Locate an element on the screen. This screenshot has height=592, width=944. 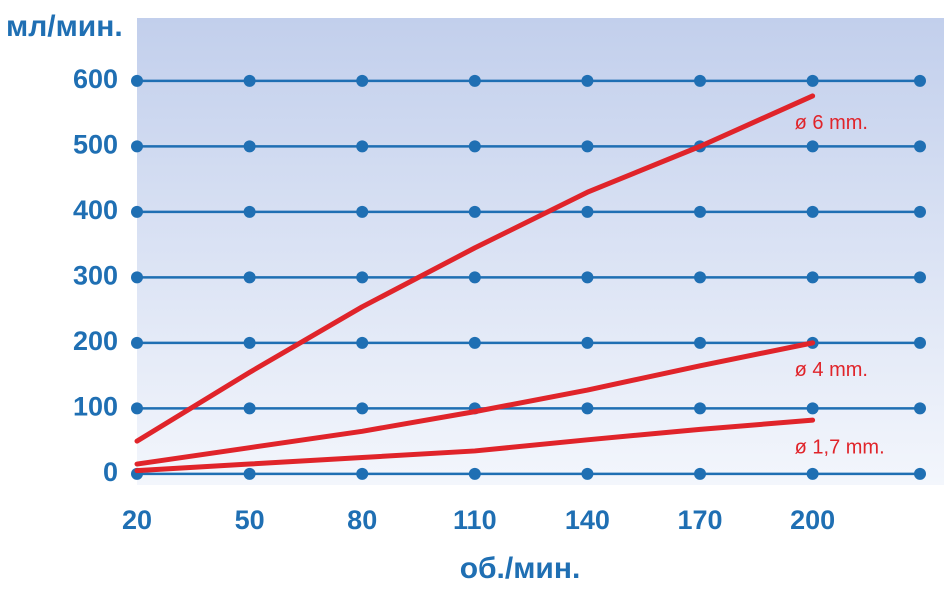
x-tick-label: 20 is located at coordinates (137, 520).